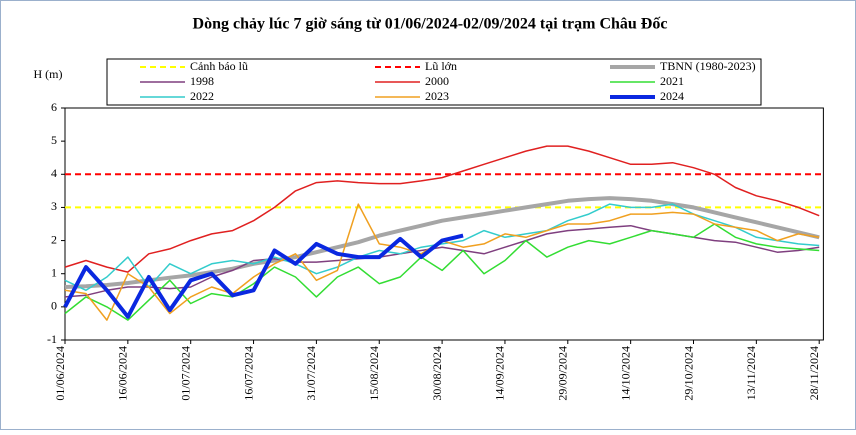 The height and width of the screenshot is (435, 856). Describe the element at coordinates (263, 276) in the screenshot. I see `series-line` at that location.